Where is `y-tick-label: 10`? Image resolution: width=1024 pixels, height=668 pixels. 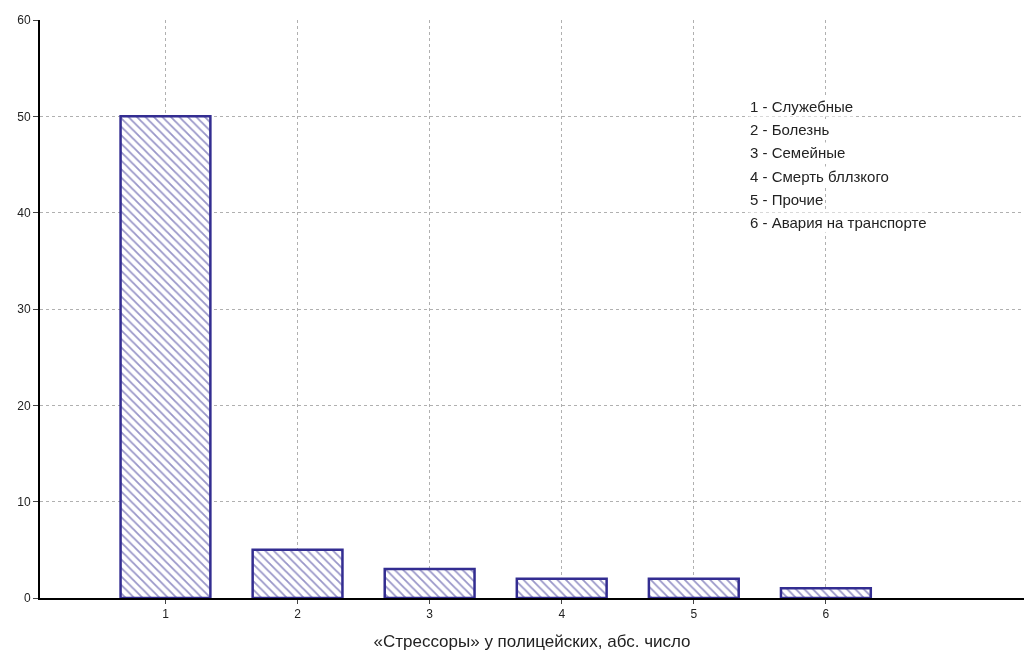
y-tick-label: 10 is located at coordinates (24, 501).